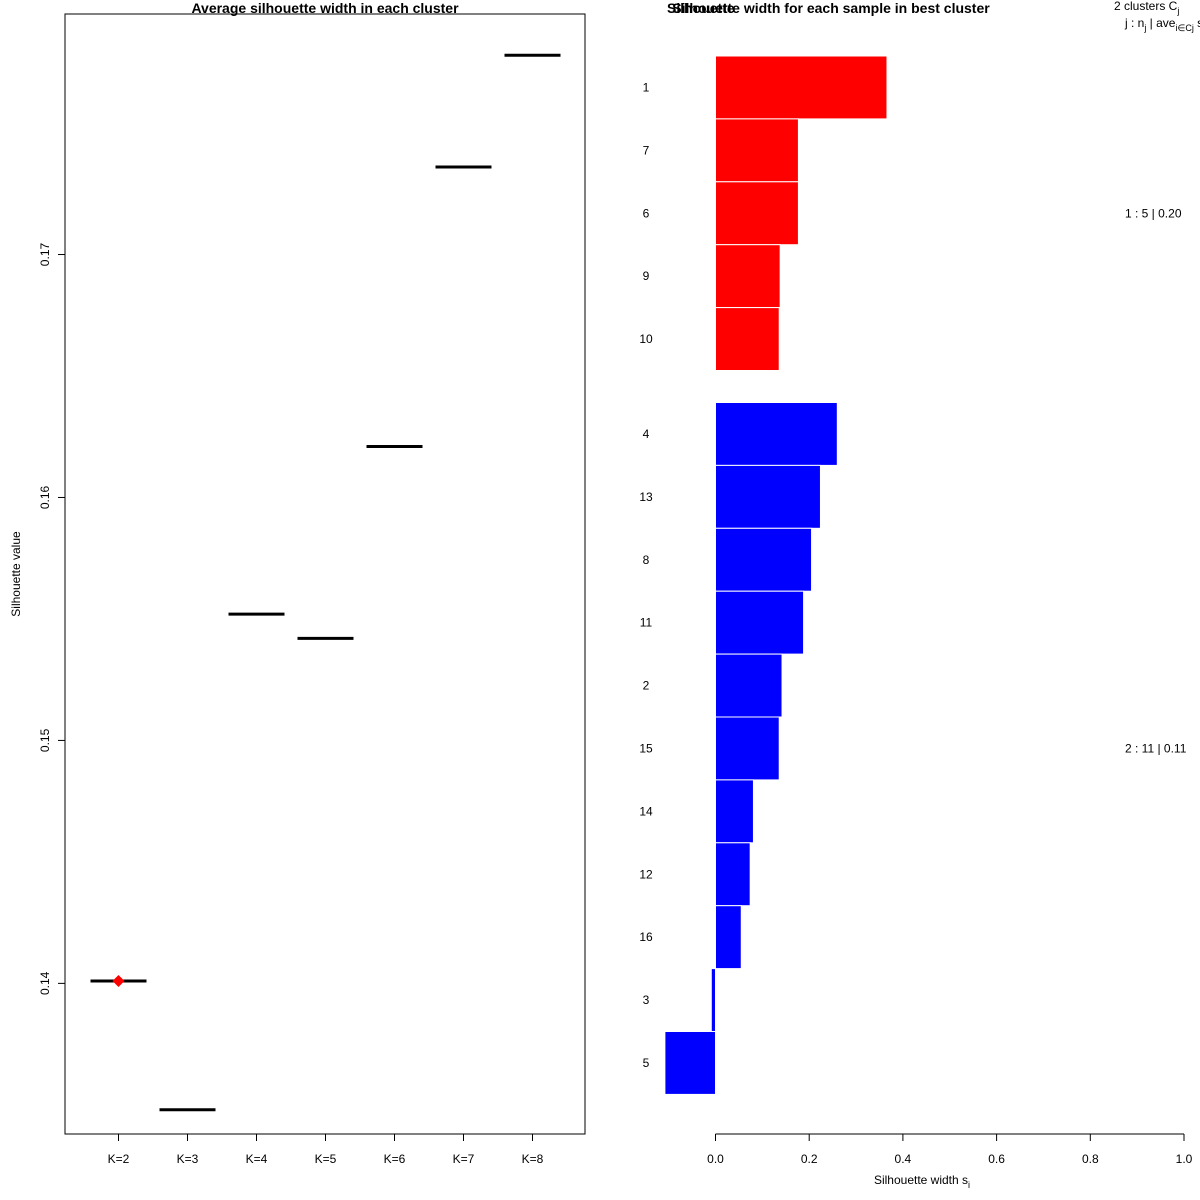  Describe the element at coordinates (646, 686) in the screenshot. I see `sample-label: 2` at that location.